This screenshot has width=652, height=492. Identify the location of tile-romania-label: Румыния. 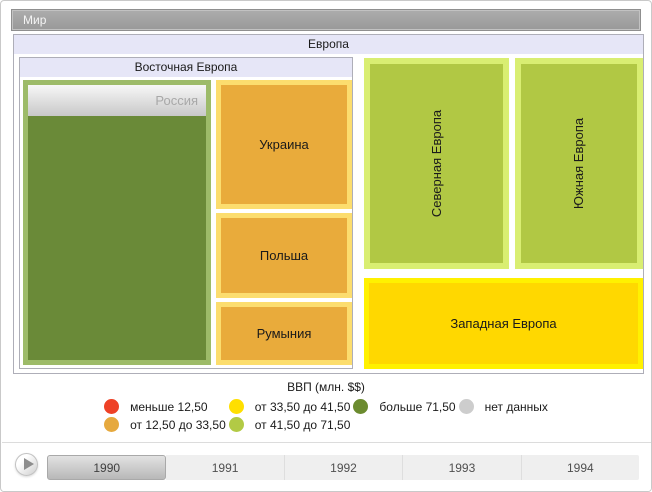
(284, 333).